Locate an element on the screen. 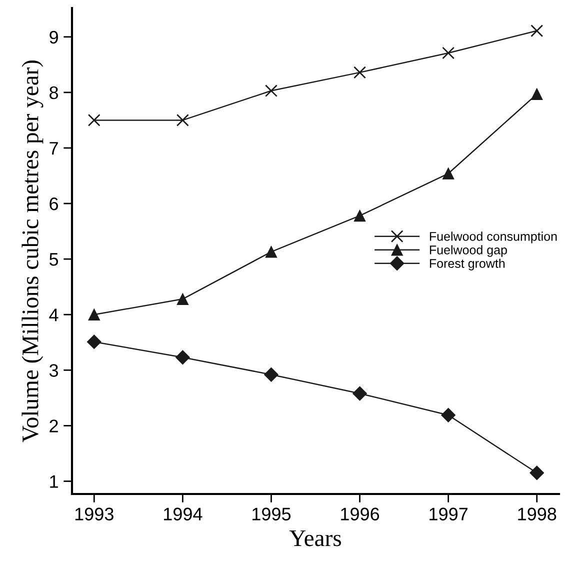  y-tick-label: 4 is located at coordinates (53, 315).